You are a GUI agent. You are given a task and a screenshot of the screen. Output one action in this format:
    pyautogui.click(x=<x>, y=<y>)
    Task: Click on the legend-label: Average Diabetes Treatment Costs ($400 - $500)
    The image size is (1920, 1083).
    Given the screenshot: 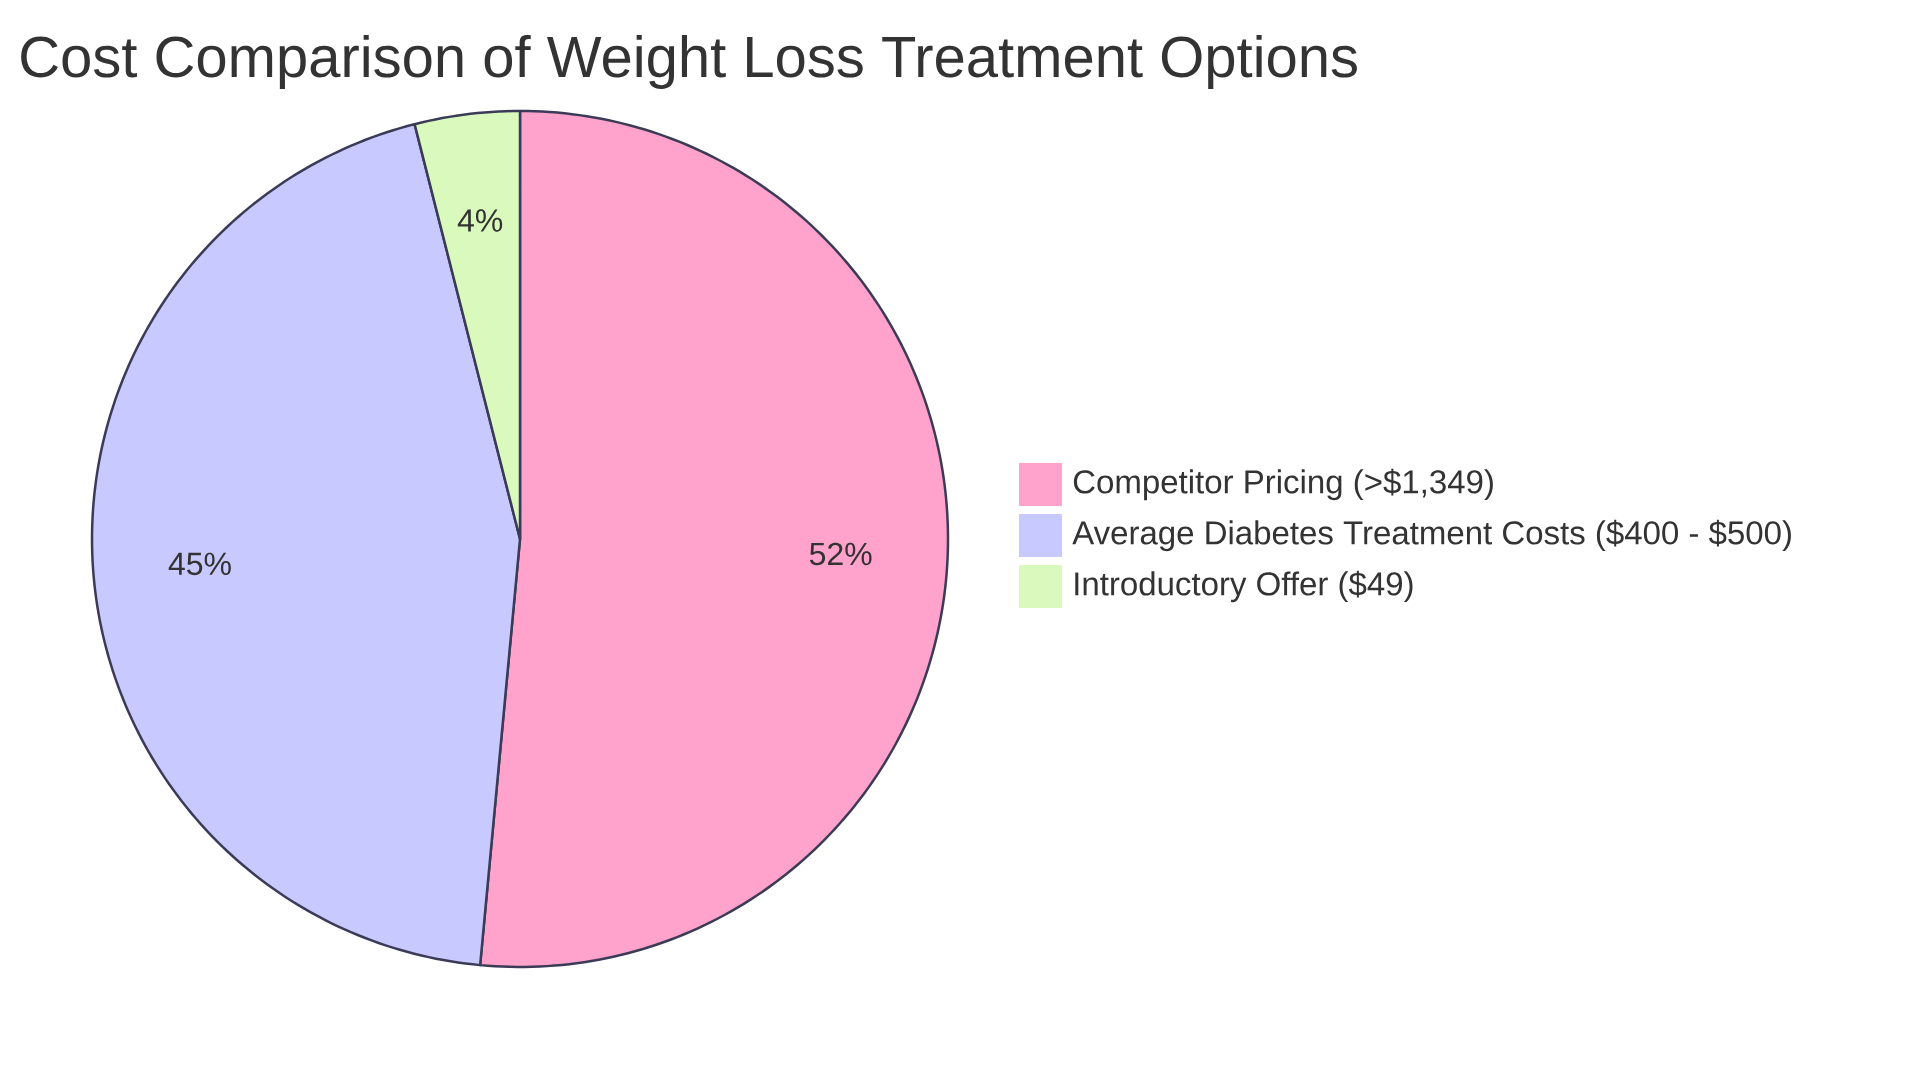 What is the action you would take?
    pyautogui.click(x=1431, y=535)
    